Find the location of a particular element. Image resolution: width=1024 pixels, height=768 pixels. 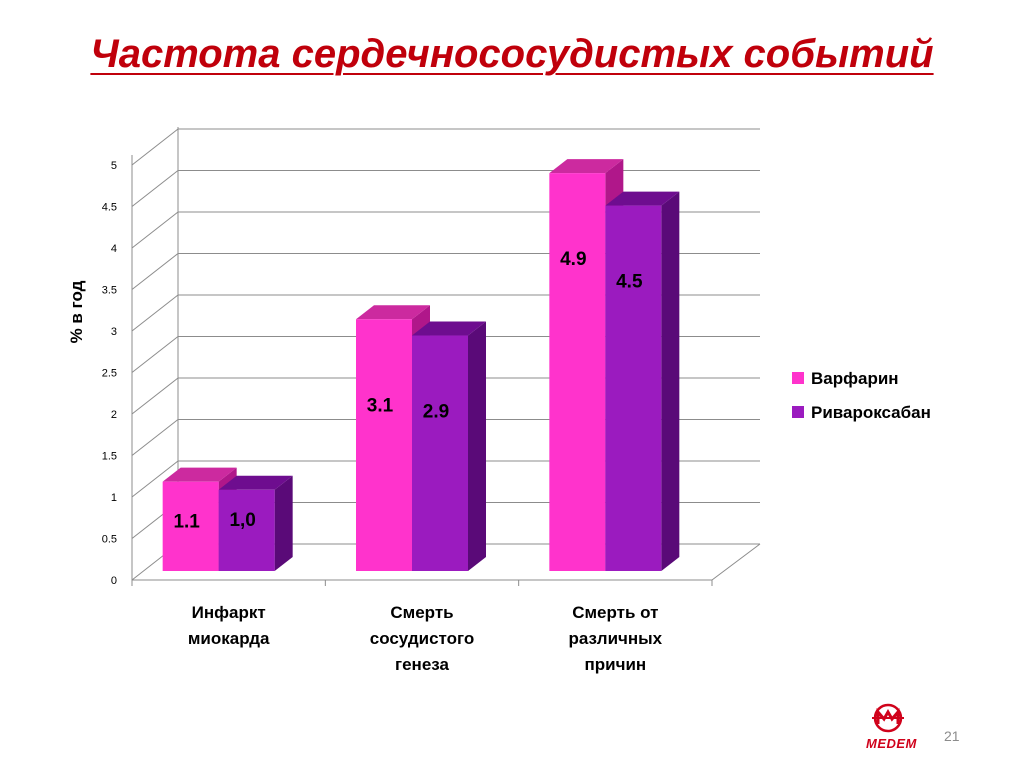

data-label: 2.9 is located at coordinates (436, 412).